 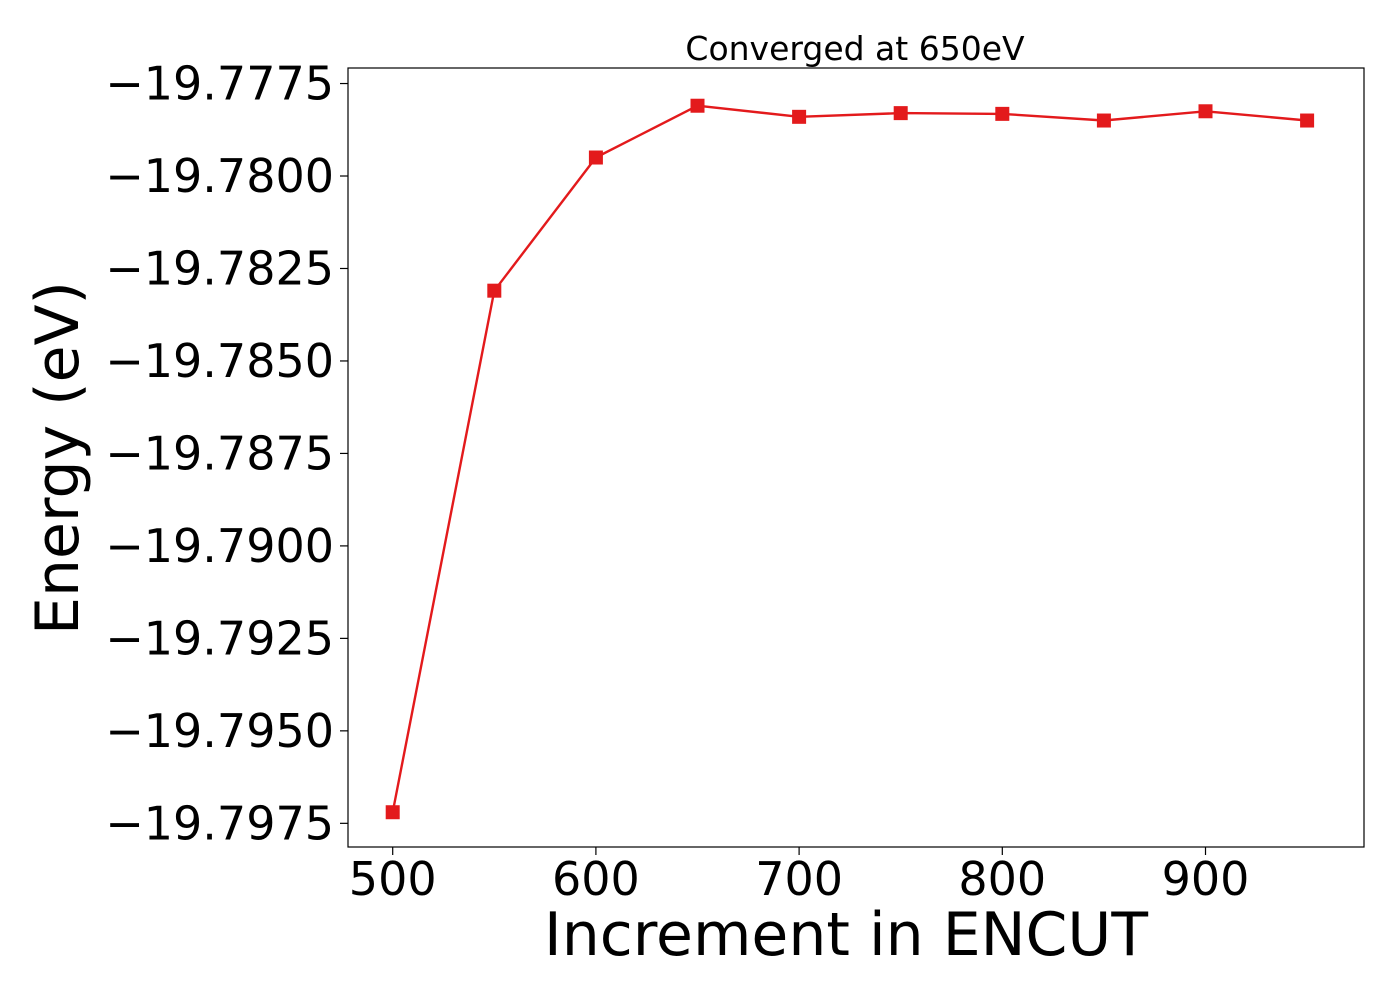 What do you see at coordinates (855, 48) in the screenshot?
I see `chart-title: Converged at 650eV` at bounding box center [855, 48].